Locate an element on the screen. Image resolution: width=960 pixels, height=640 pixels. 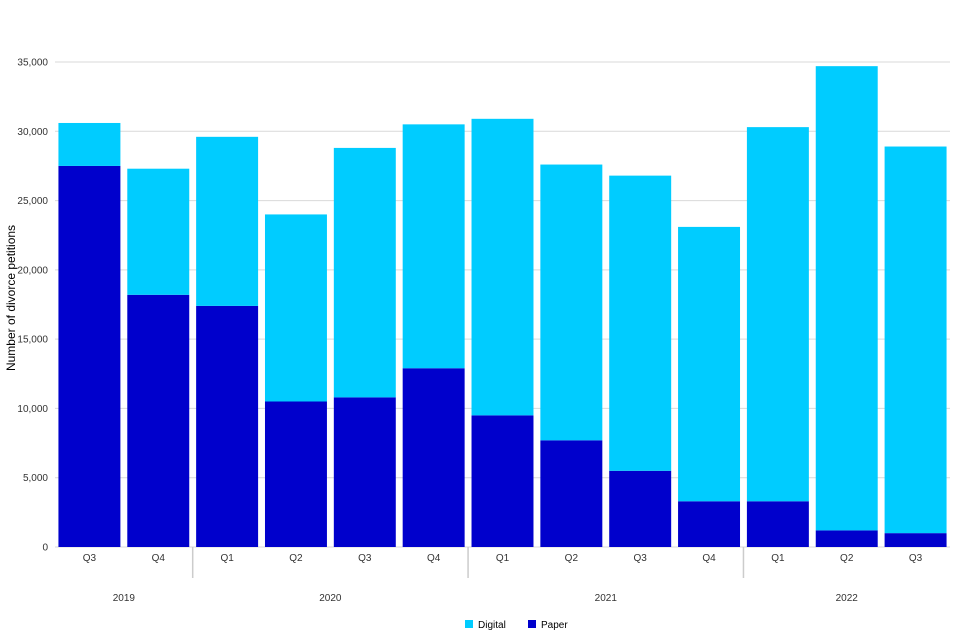
y-tick-label: 15,000 is located at coordinates (32, 340).